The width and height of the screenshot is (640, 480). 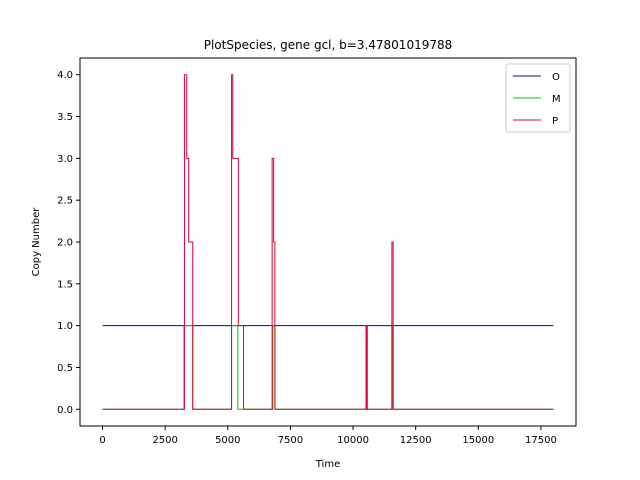 What do you see at coordinates (65, 159) in the screenshot?
I see `y-tick-label: 3.0` at bounding box center [65, 159].